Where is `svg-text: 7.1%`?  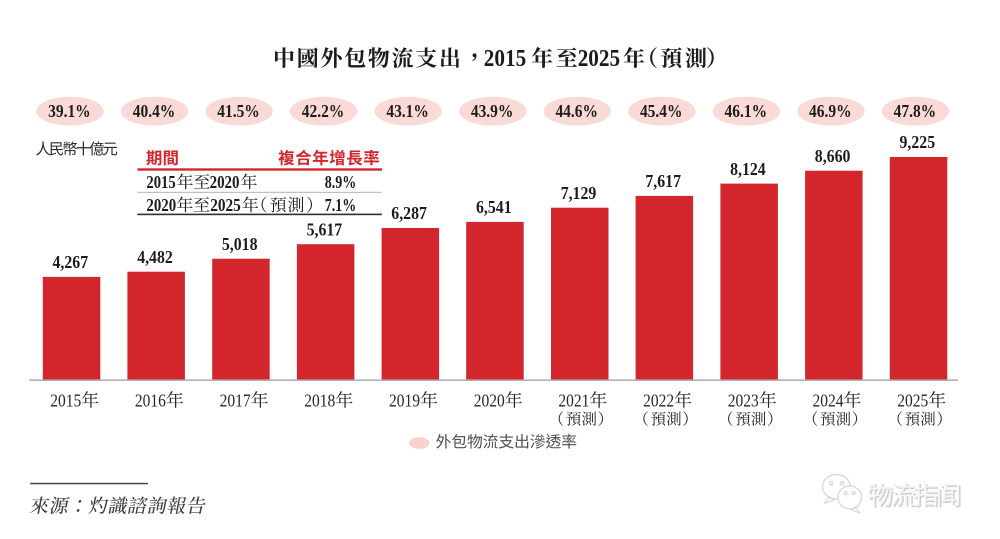 svg-text: 7.1% is located at coordinates (341, 205).